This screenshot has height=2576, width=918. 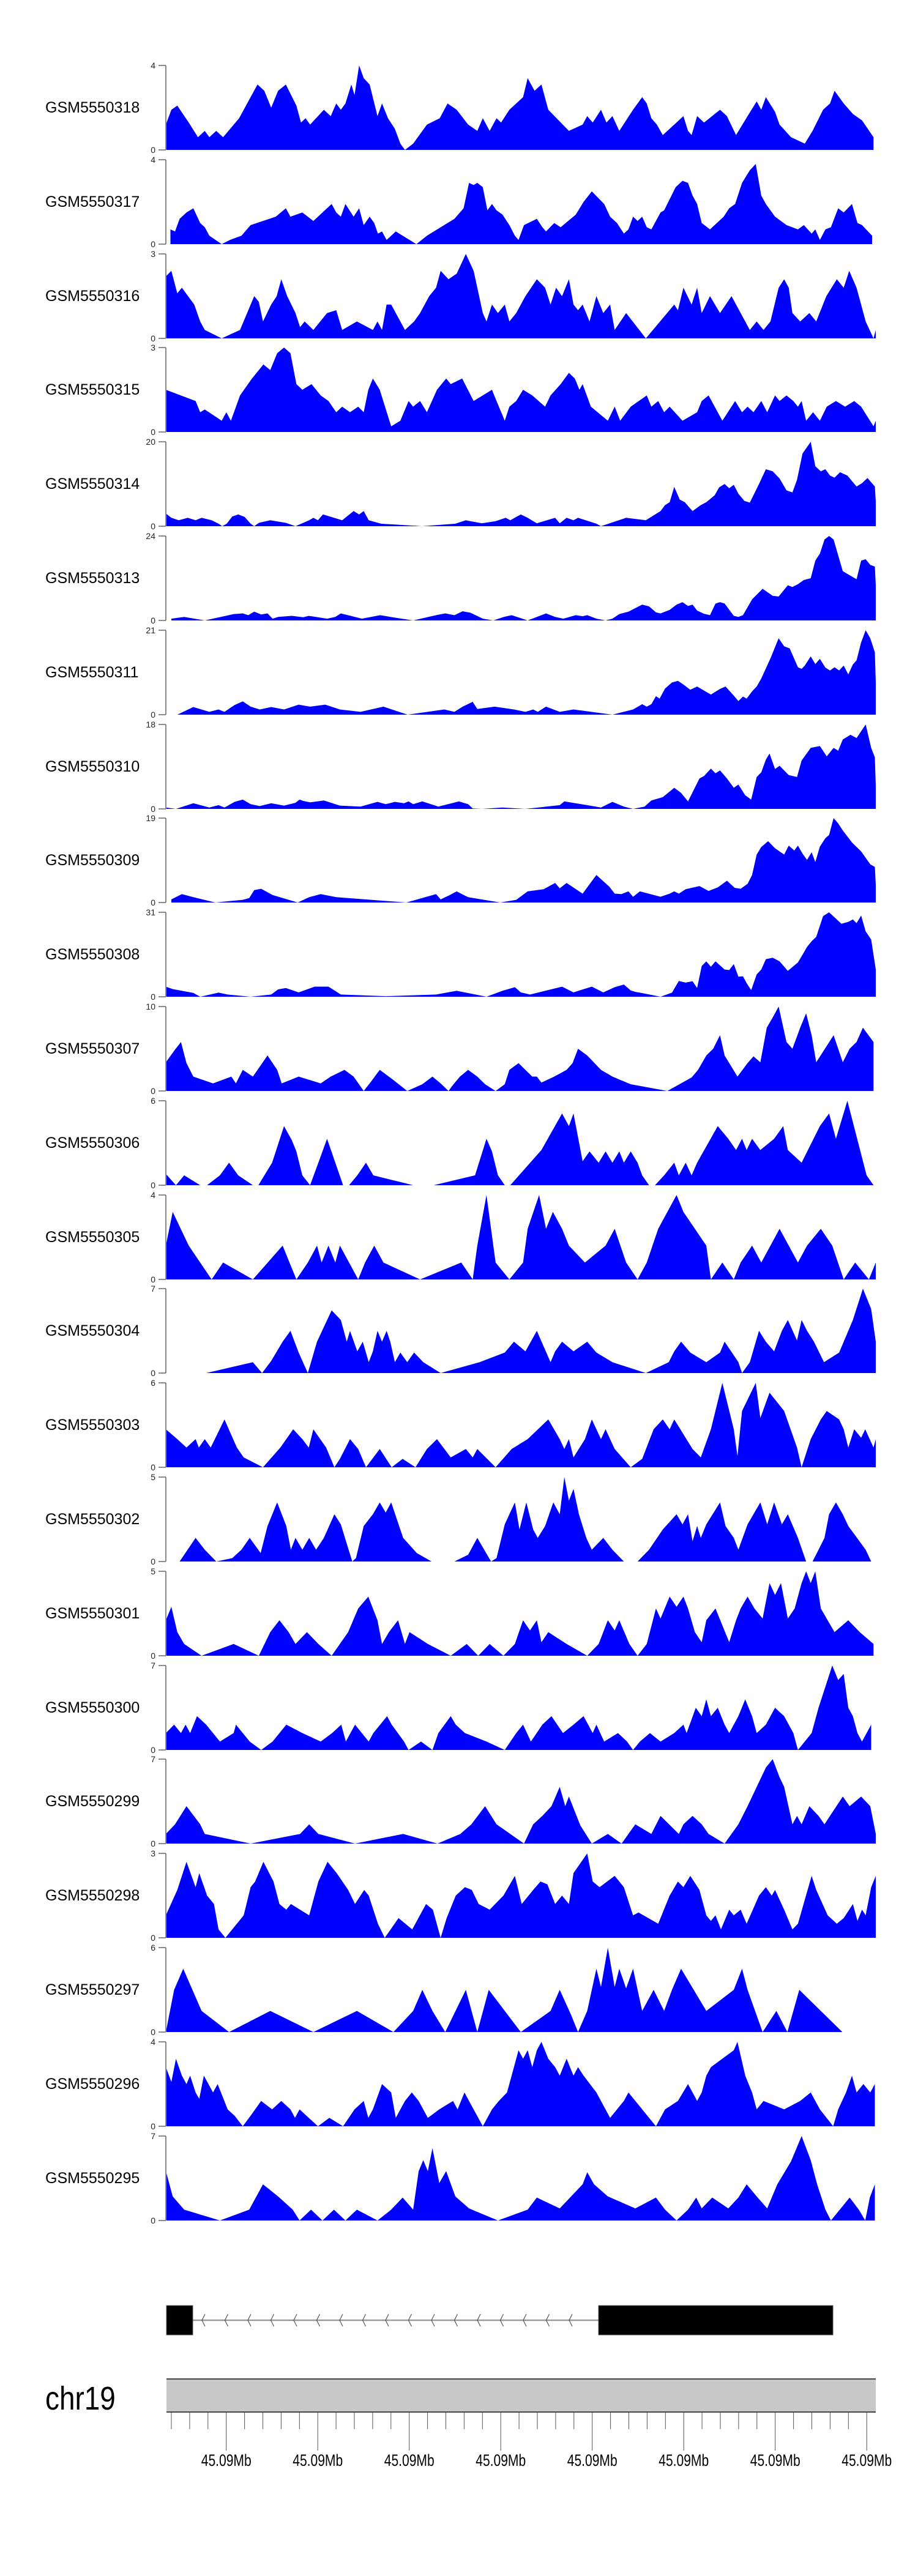 I want to click on track-GSM5550299: 70, so click(x=513, y=1801).